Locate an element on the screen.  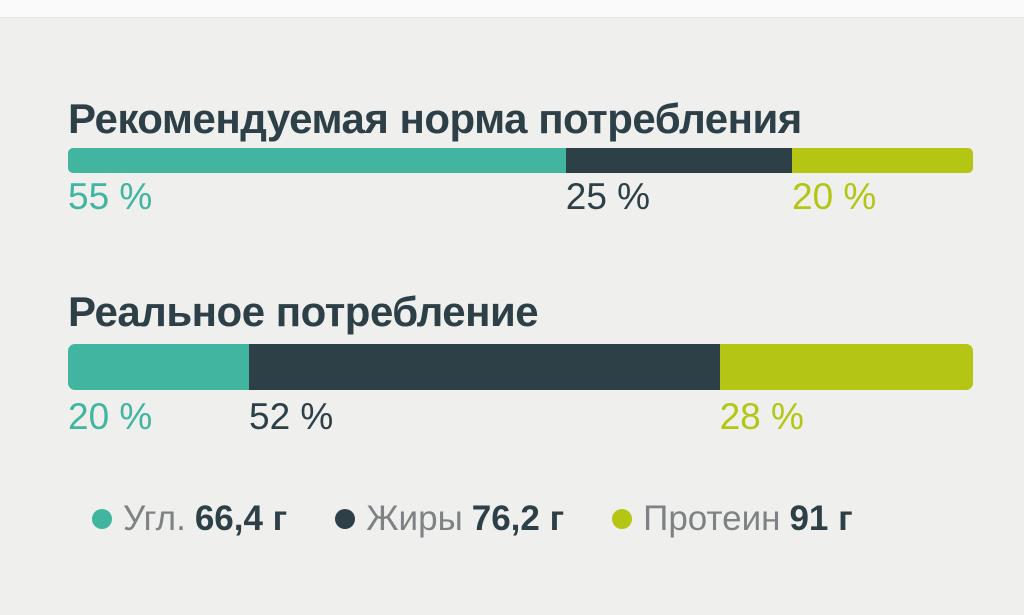
chart-legend: Угл. 66,4 г Жиры 76,2 г Протеин 91 г is located at coordinates (472, 519).